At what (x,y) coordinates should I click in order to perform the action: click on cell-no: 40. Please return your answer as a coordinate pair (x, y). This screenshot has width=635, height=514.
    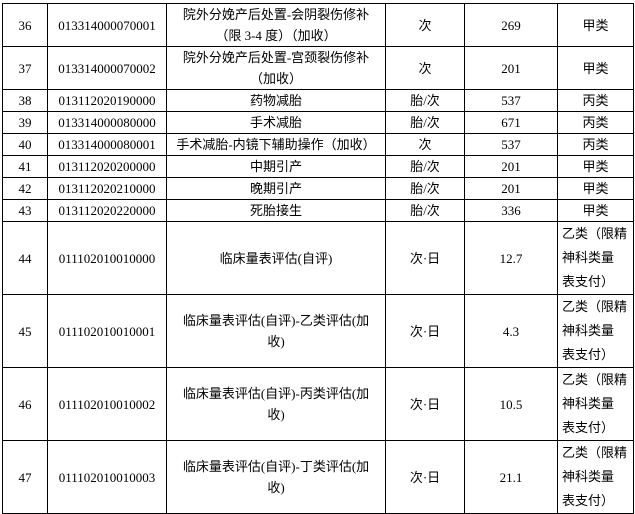
    Looking at the image, I should click on (25, 144).